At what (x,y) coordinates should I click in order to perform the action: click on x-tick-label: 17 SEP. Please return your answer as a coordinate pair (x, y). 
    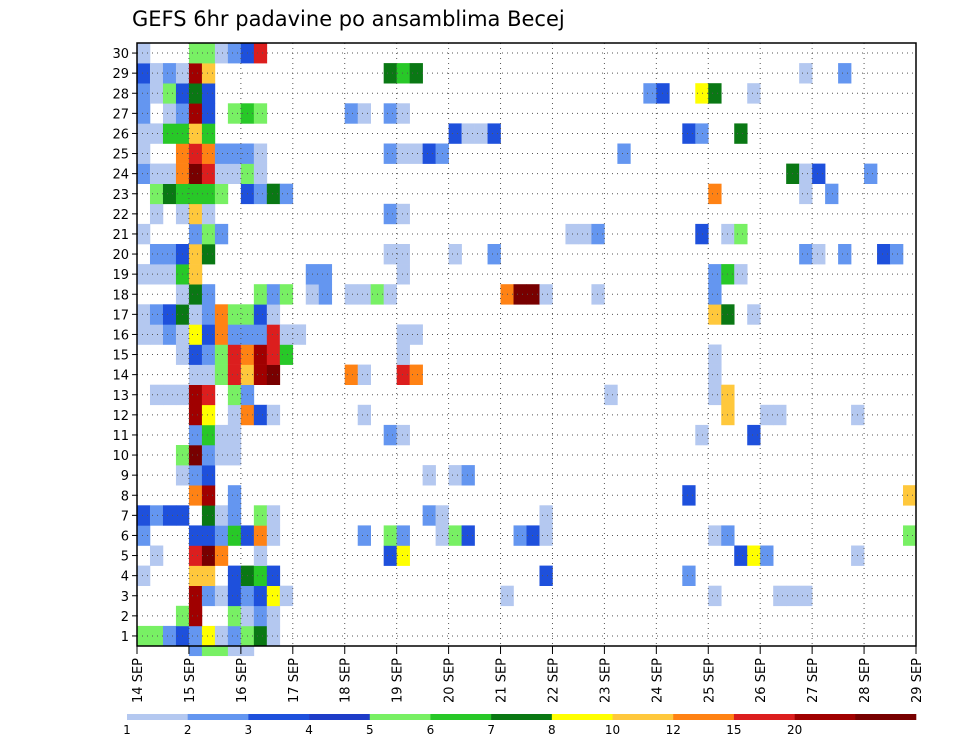
    Looking at the image, I should click on (294, 680).